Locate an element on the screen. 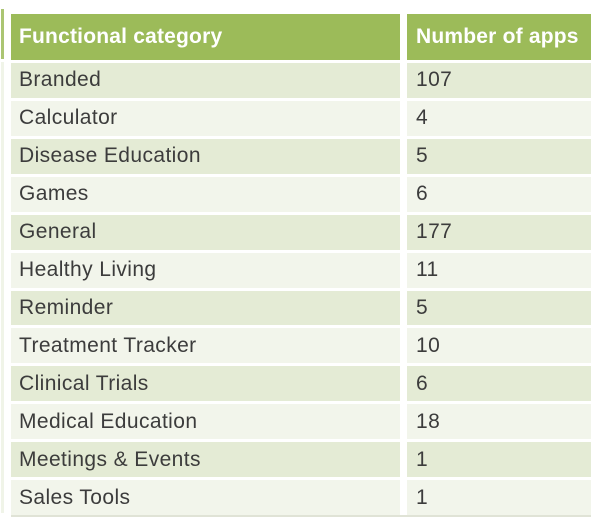 Image resolution: width=604 pixels, height=528 pixels. table-row: Treatment Tracker 10 is located at coordinates (301, 346).